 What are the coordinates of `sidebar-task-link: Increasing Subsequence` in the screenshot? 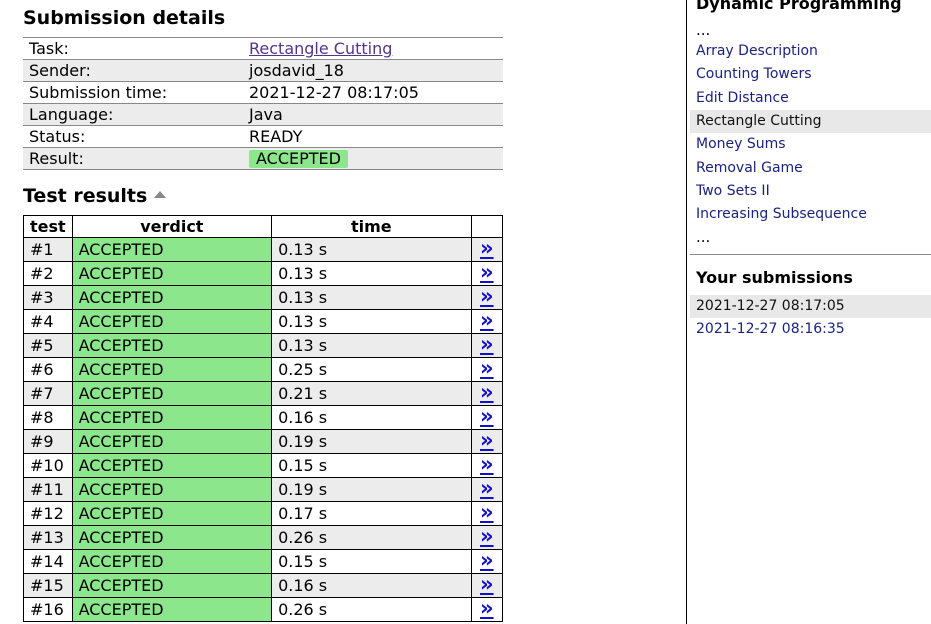 It's located at (781, 214).